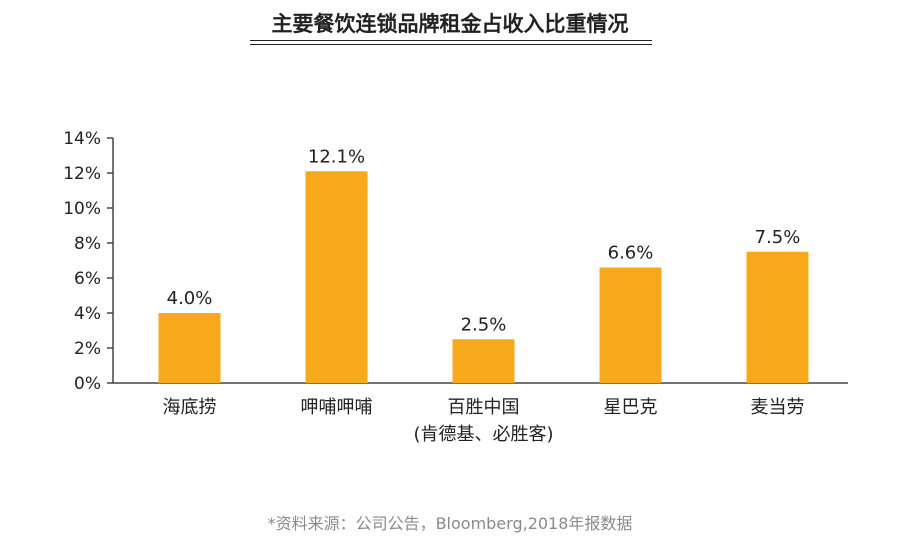 The height and width of the screenshot is (541, 900). Describe the element at coordinates (484, 324) in the screenshot. I see `data-label: 2.5%` at that location.